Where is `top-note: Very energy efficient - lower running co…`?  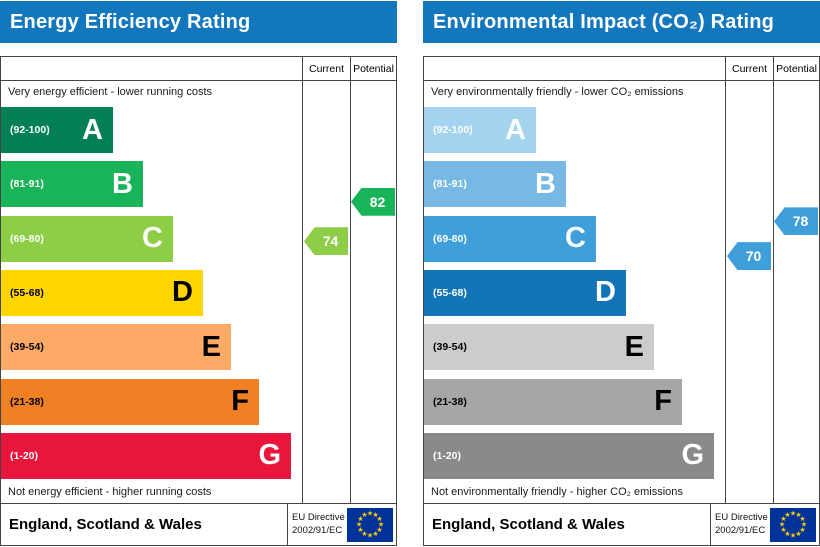
top-note: Very energy efficient - lower running co… is located at coordinates (110, 92).